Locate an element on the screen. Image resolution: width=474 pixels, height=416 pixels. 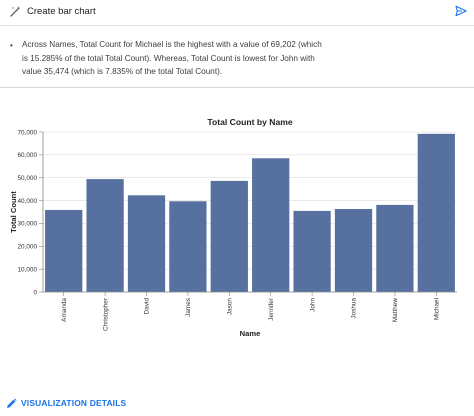
y-tick-label: 40,000 is located at coordinates (27, 201).